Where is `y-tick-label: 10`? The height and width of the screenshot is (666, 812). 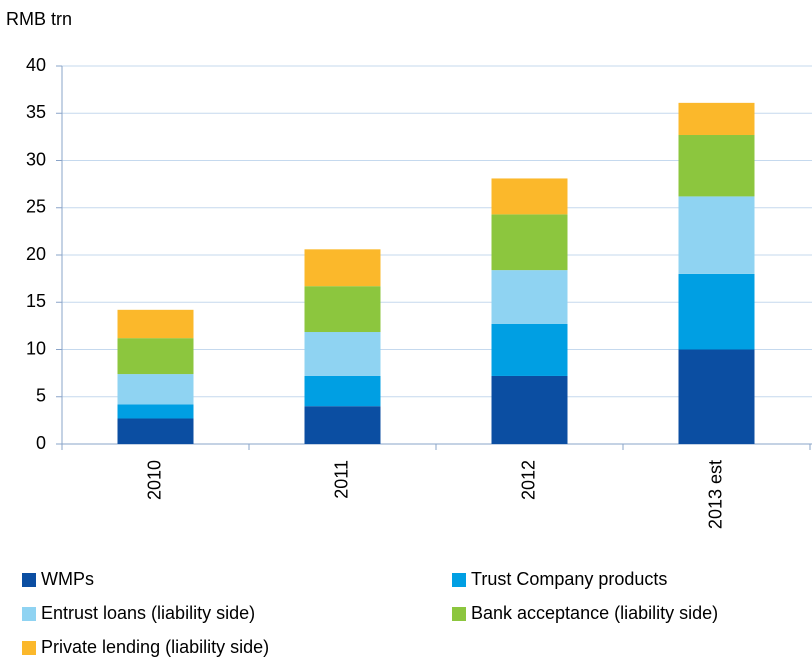 y-tick-label: 10 is located at coordinates (36, 348).